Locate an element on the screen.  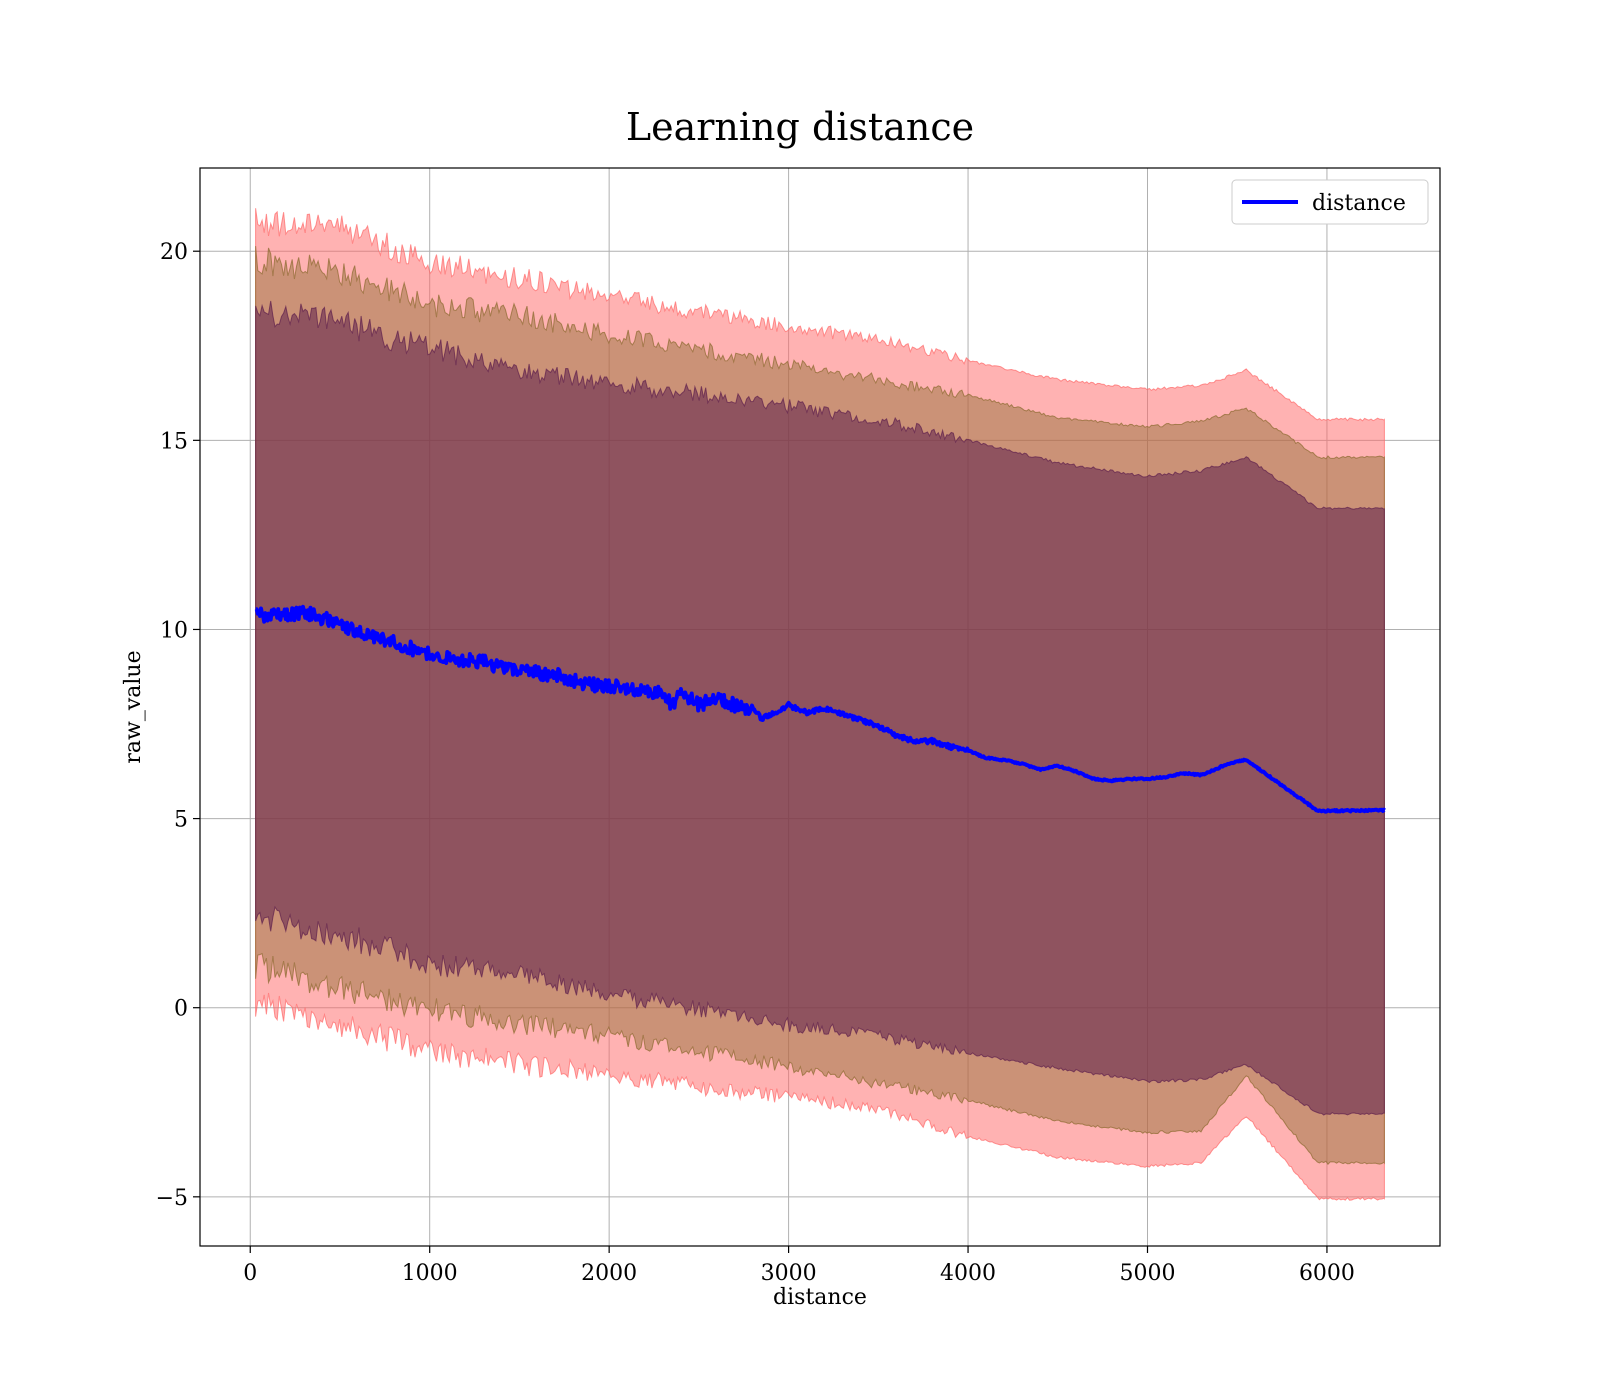
x-tick-label-2: 2000 is located at coordinates (609, 1273).